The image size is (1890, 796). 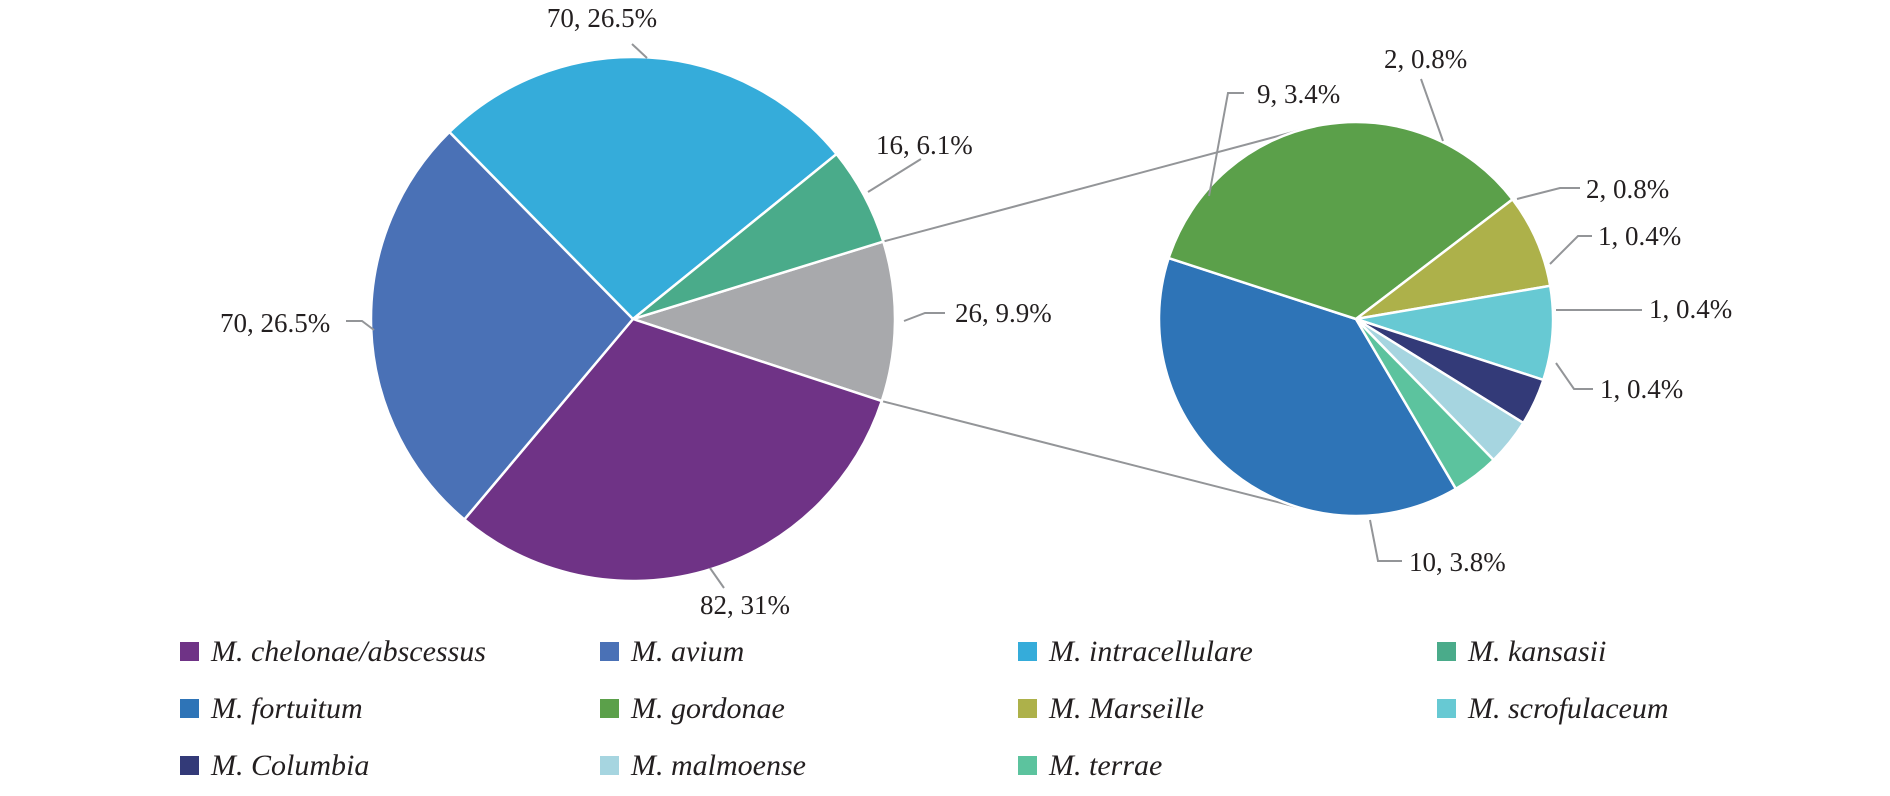 I want to click on legend-swatch-m-kansasii, so click(x=1446, y=651).